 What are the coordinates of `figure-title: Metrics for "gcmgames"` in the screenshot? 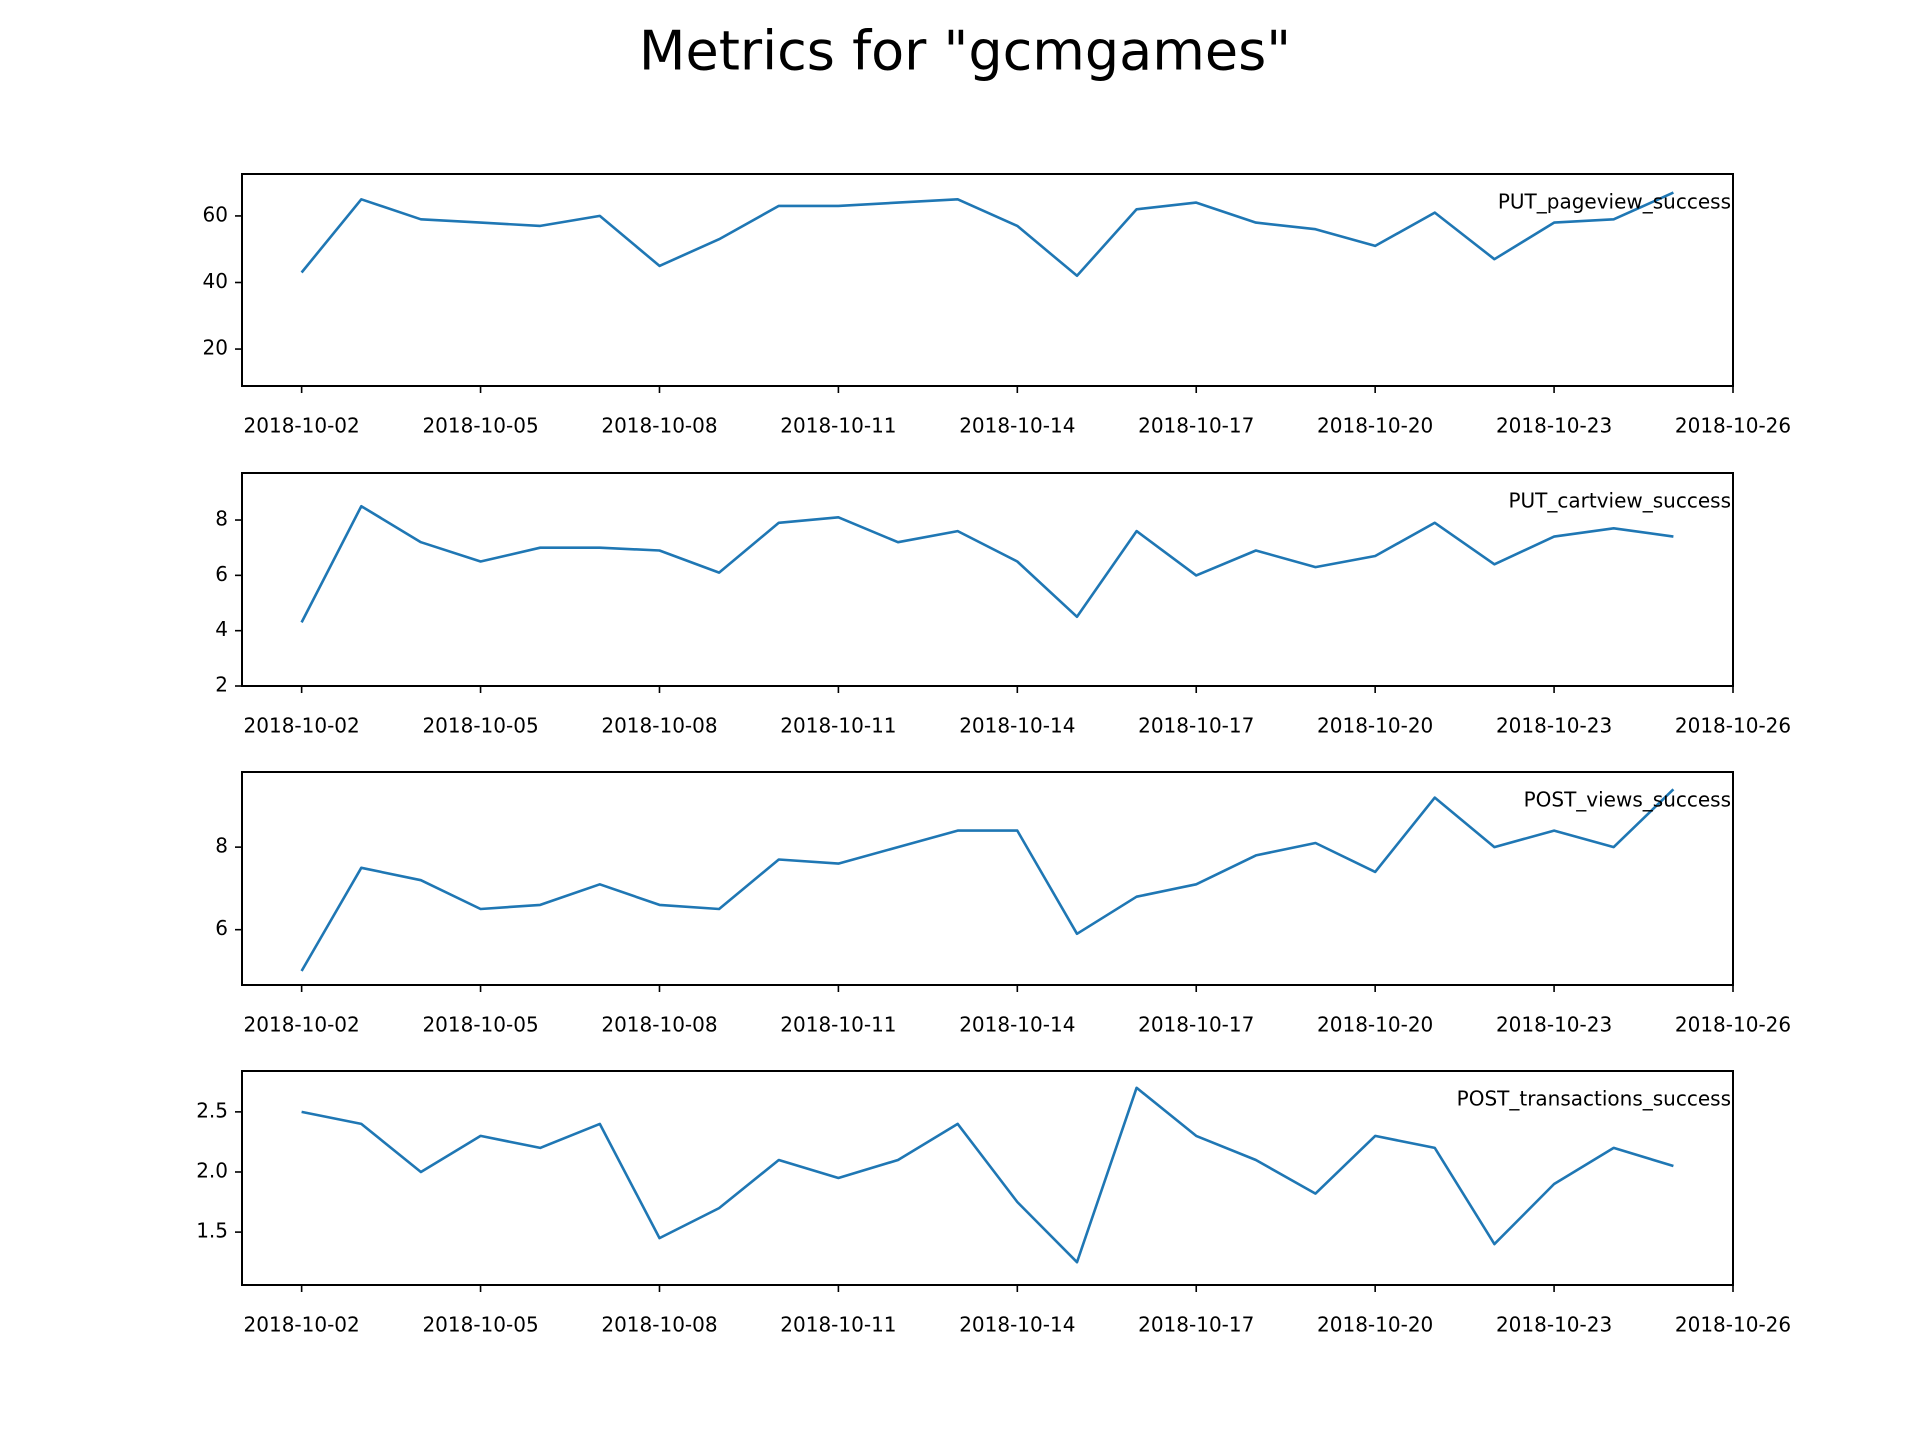 It's located at (965, 51).